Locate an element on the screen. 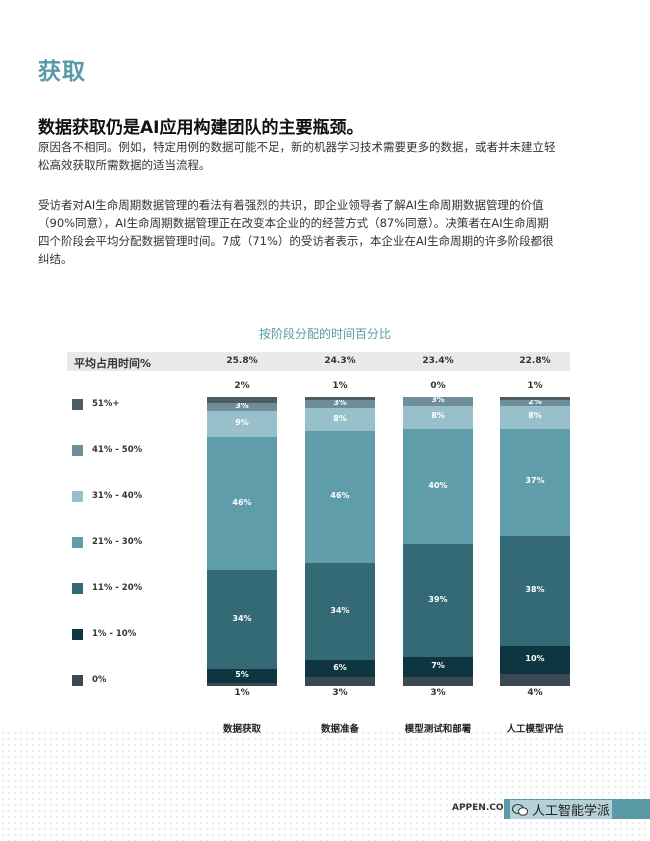 The width and height of the screenshot is (650, 841). bar-value-label: 37% is located at coordinates (535, 481).